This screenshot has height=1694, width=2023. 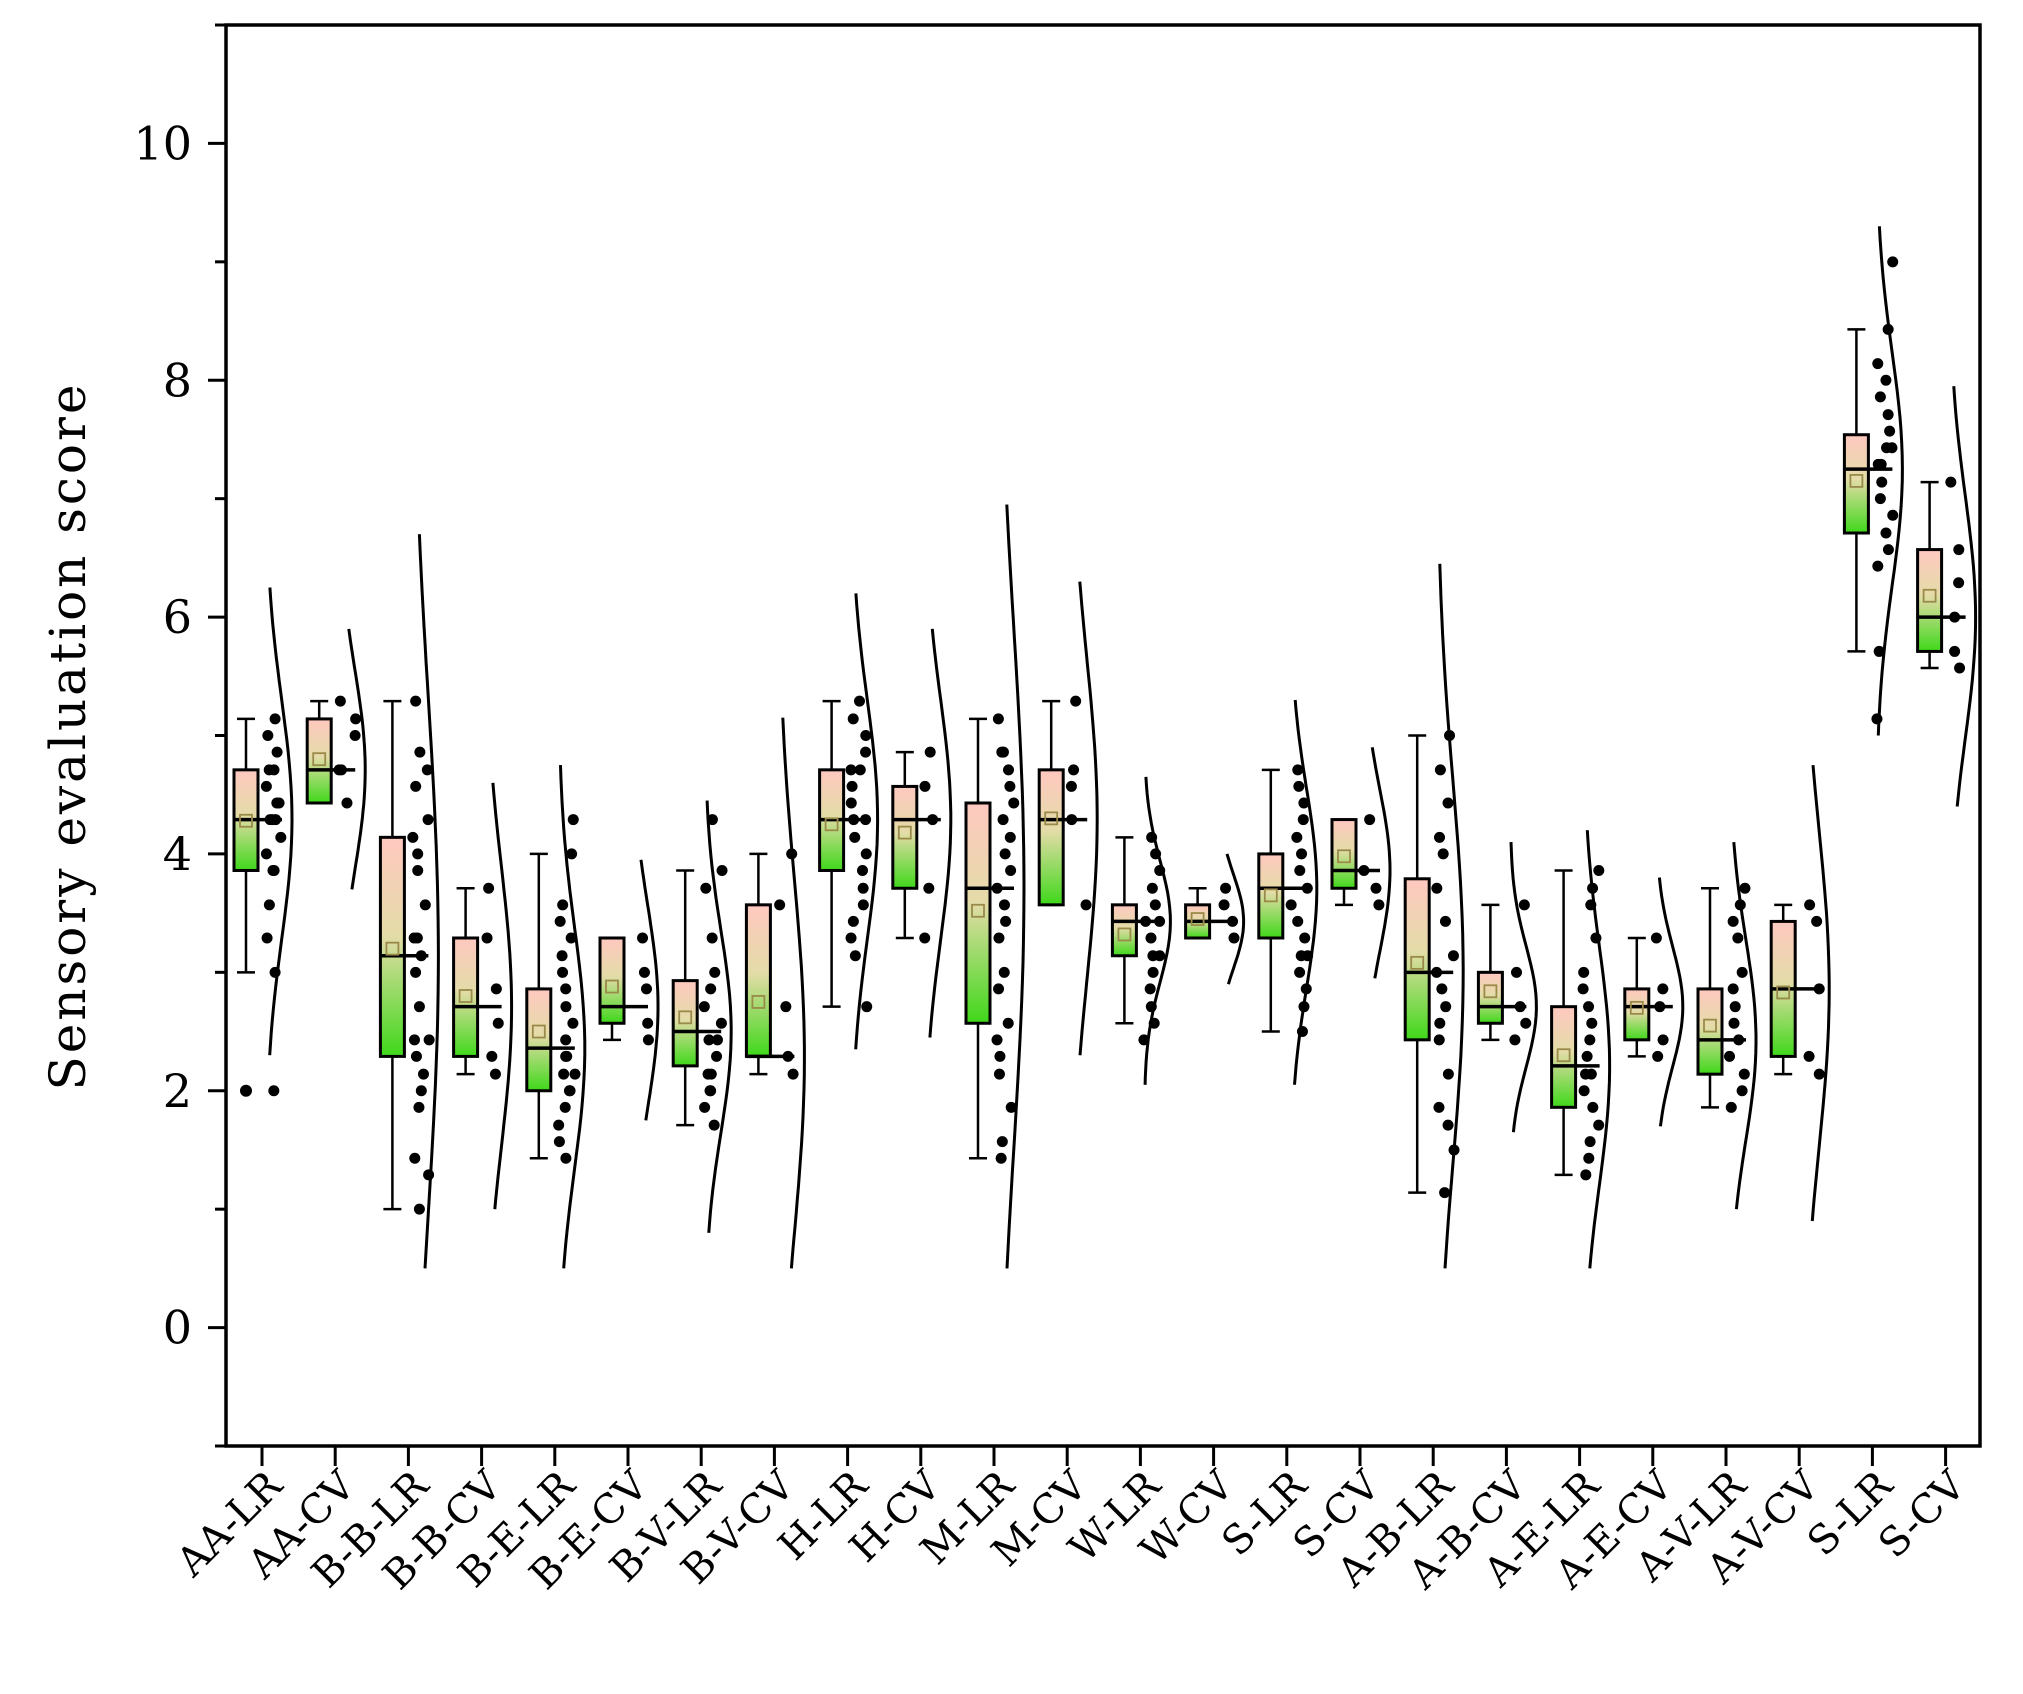 What do you see at coordinates (177, 1091) in the screenshot?
I see `y-tick-label: 2` at bounding box center [177, 1091].